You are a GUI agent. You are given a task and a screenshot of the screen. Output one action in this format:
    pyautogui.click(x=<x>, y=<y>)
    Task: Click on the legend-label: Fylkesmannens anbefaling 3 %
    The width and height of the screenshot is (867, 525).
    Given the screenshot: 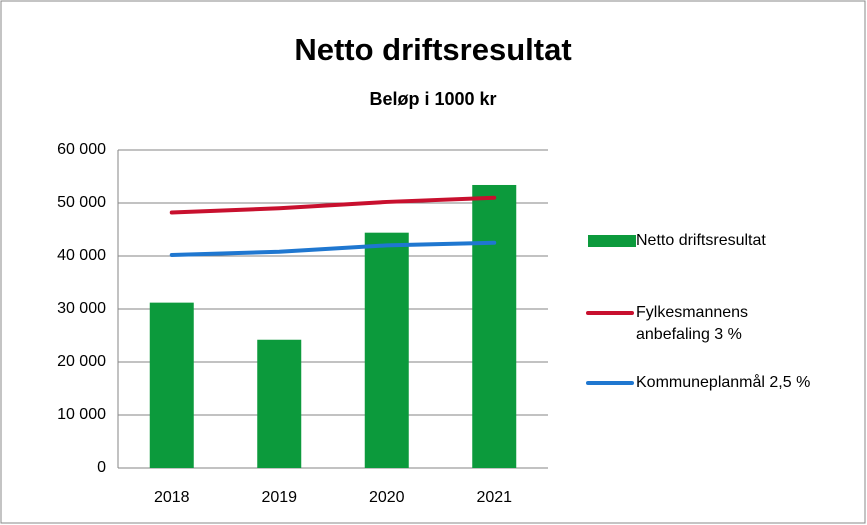 What is the action you would take?
    pyautogui.click(x=692, y=323)
    